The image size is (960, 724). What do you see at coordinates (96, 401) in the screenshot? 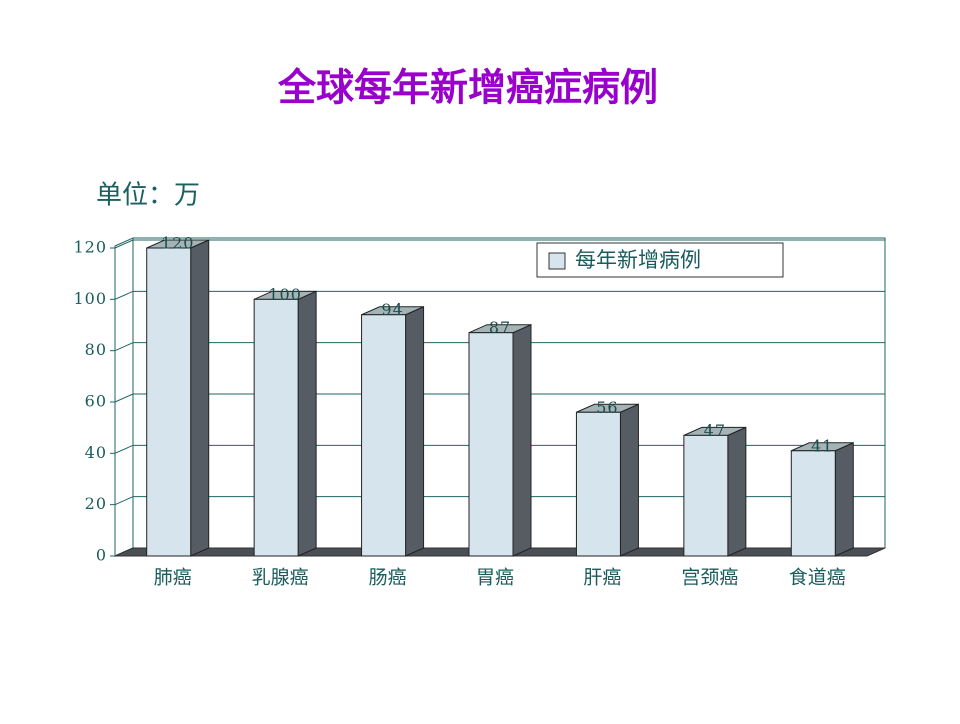
I see `y-tick-label: 60` at bounding box center [96, 401].